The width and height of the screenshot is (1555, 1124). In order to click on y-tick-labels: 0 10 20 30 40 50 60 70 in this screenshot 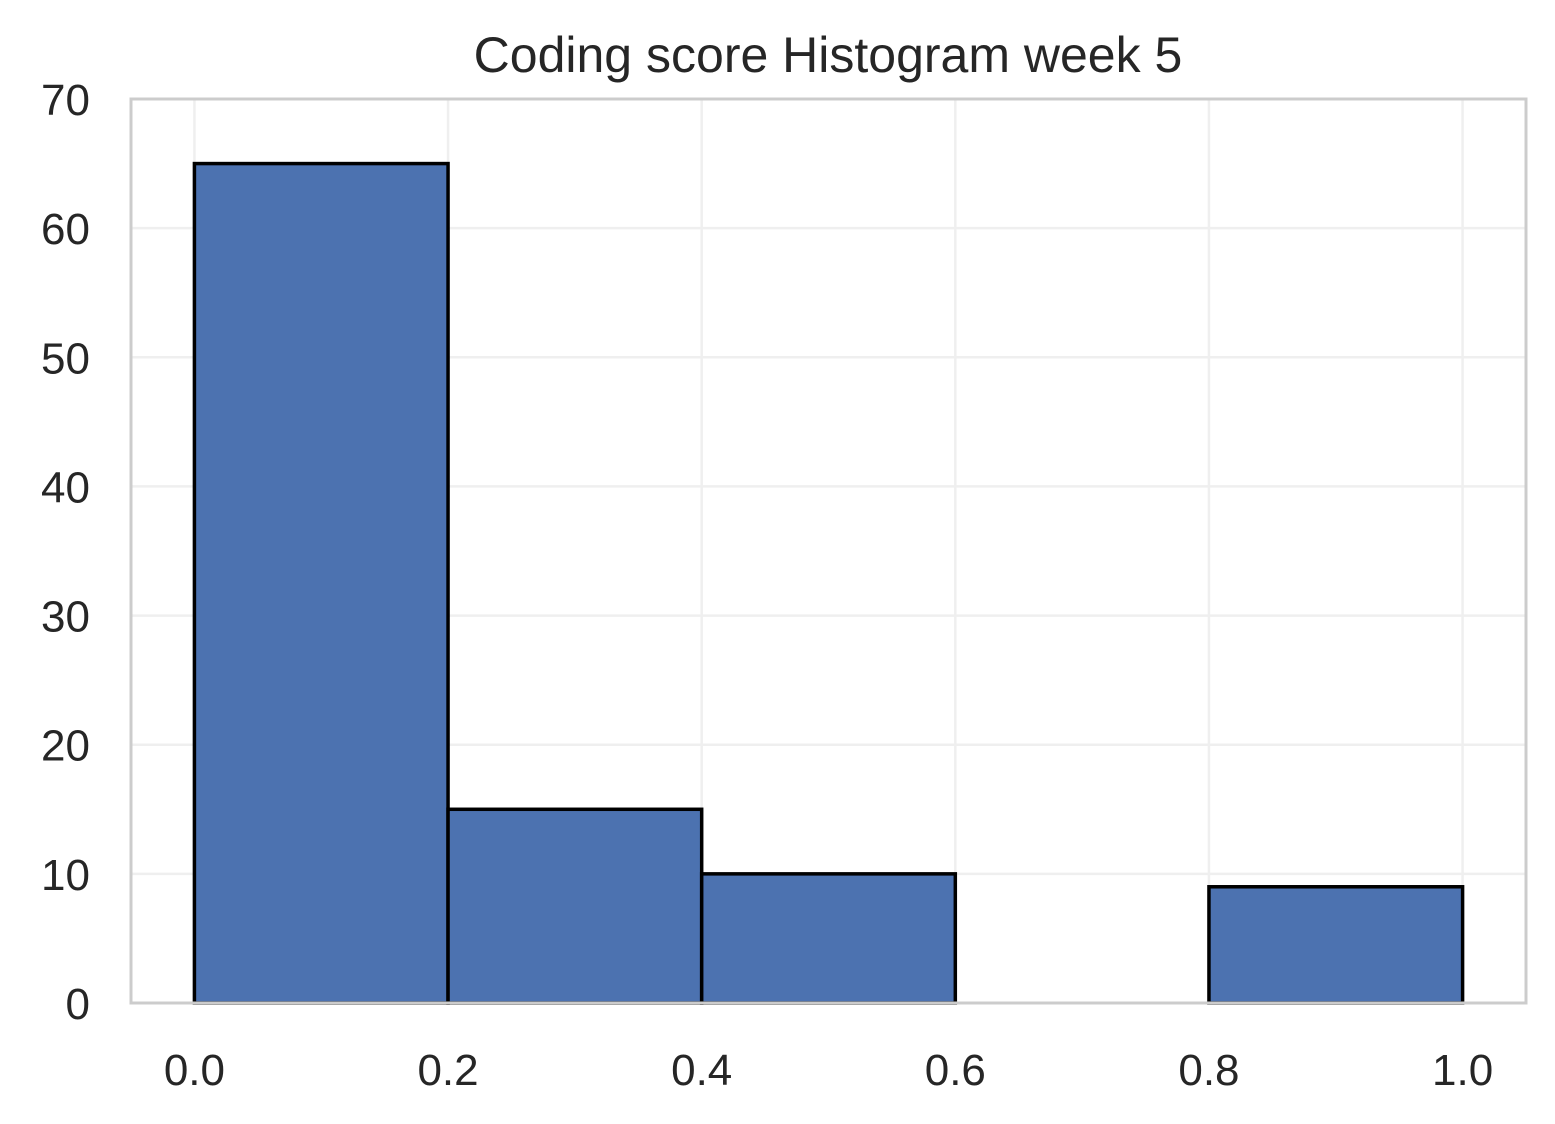, I will do `click(65, 552)`.